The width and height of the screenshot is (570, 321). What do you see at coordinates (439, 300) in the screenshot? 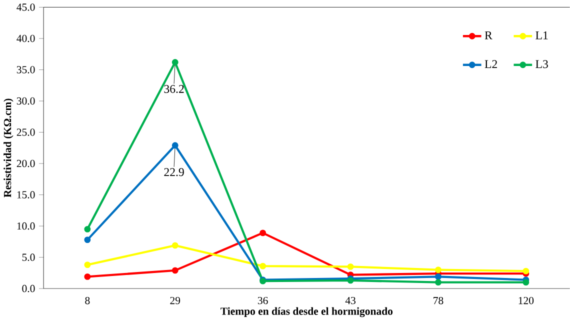
I see `x-tick-label: 78` at bounding box center [439, 300].